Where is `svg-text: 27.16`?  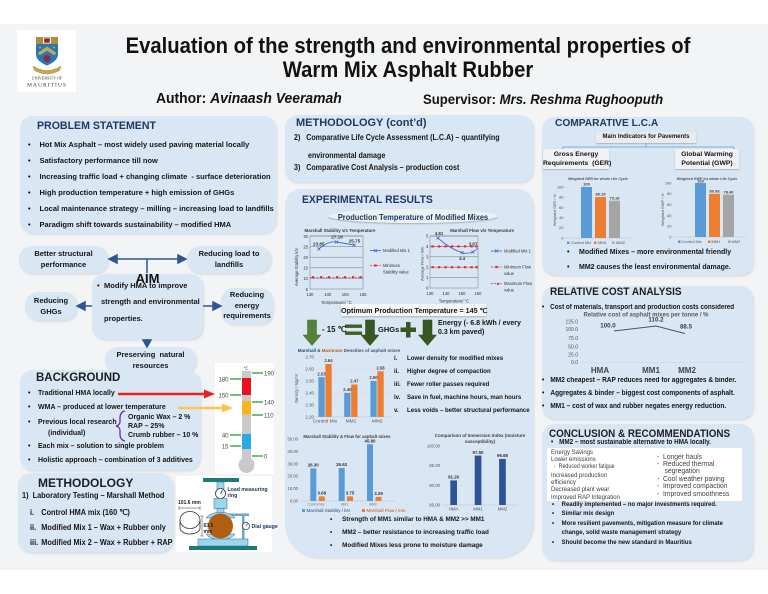
svg-text: 27.16 is located at coordinates (337, 237).